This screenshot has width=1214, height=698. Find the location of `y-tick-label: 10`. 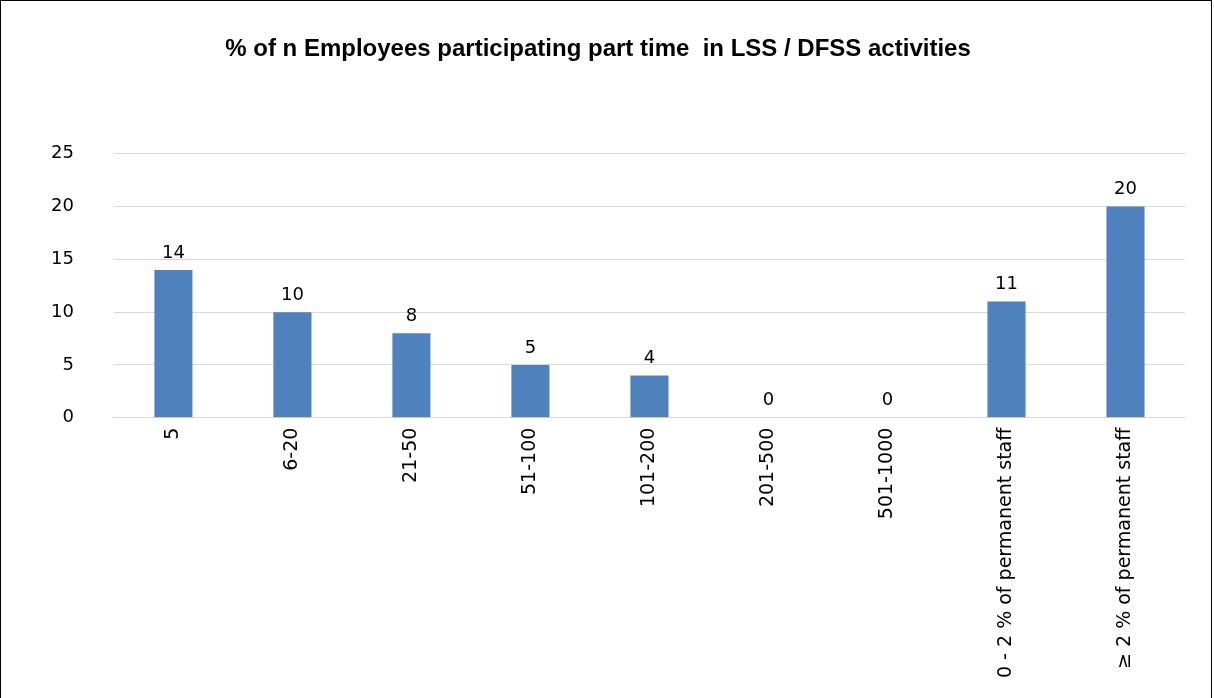

y-tick-label: 10 is located at coordinates (62, 310).